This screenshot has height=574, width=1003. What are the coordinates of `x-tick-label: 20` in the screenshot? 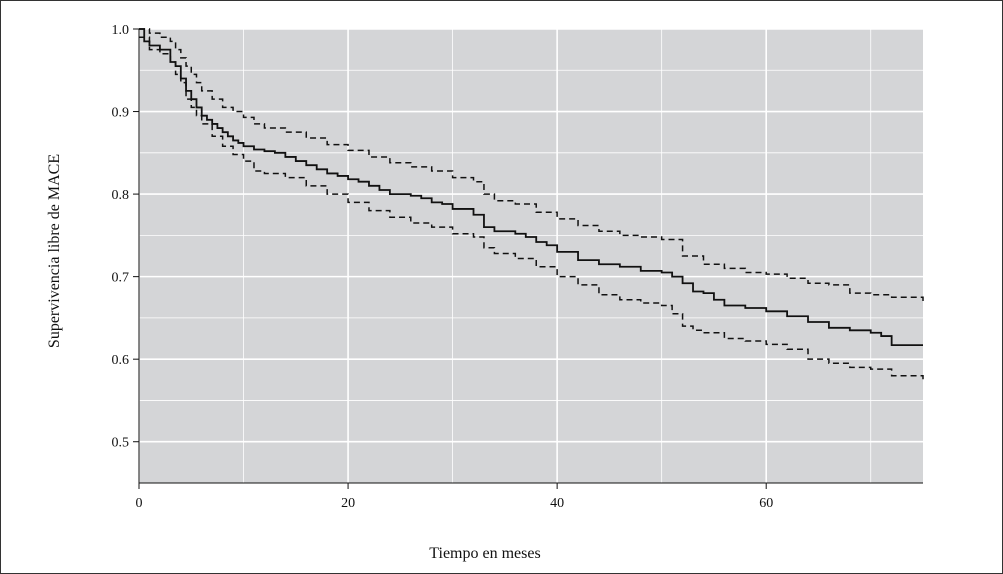 It's located at (348, 503).